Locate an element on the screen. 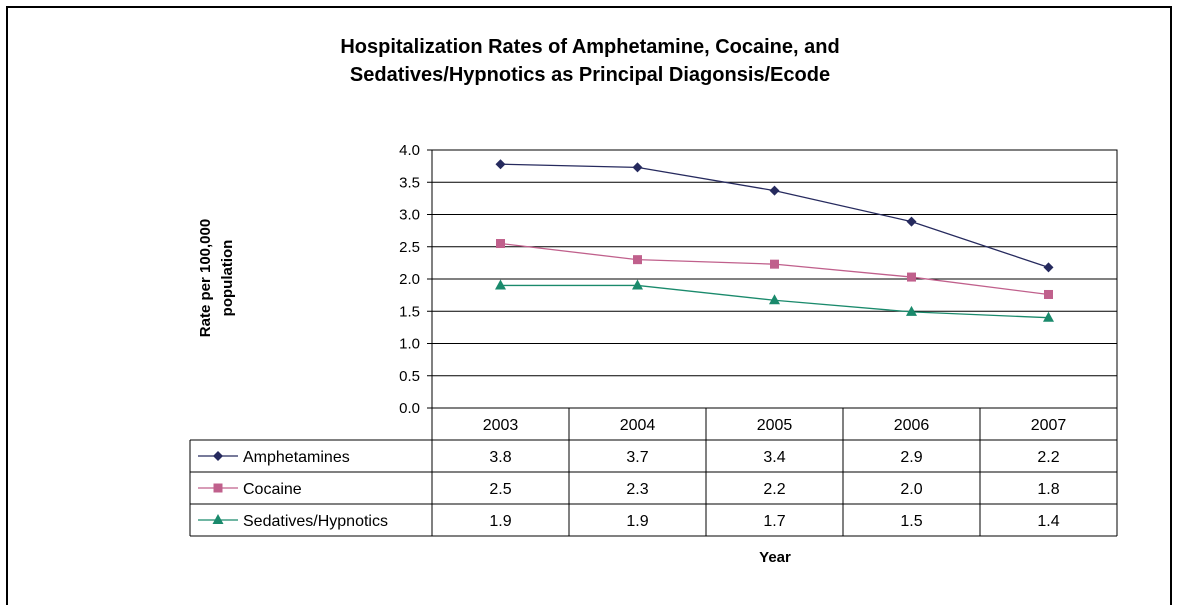 The image size is (1178, 605). x-tick-label: 2005 is located at coordinates (775, 425).